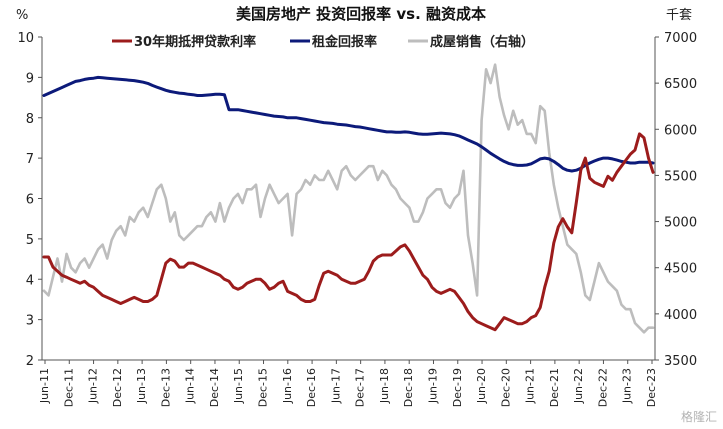 The height and width of the screenshot is (429, 723). What do you see at coordinates (680, 130) in the screenshot?
I see `right-y-tick-label: 6000` at bounding box center [680, 130].